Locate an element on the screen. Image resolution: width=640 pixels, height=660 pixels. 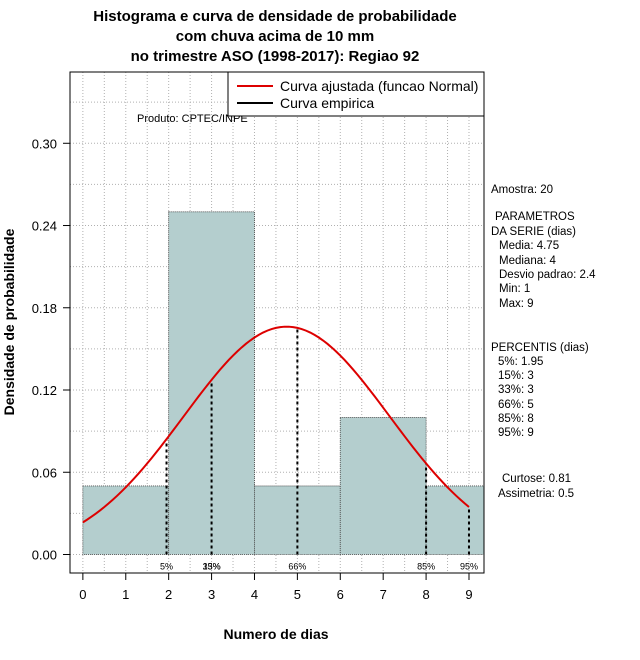
y-tick-label: 0.24 is located at coordinates (44, 226).